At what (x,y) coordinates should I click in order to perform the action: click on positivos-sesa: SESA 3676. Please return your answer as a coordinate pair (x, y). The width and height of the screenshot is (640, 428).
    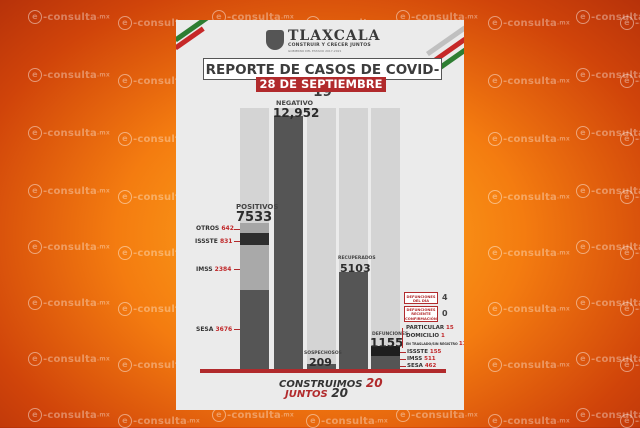
    Looking at the image, I should click on (214, 329).